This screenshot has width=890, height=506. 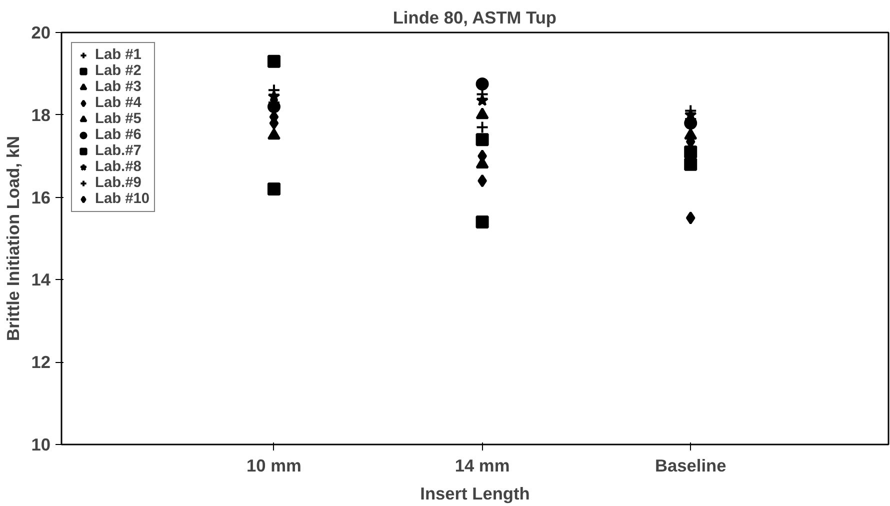 What do you see at coordinates (118, 183) in the screenshot?
I see `legend-label: Lab.#9` at bounding box center [118, 183].